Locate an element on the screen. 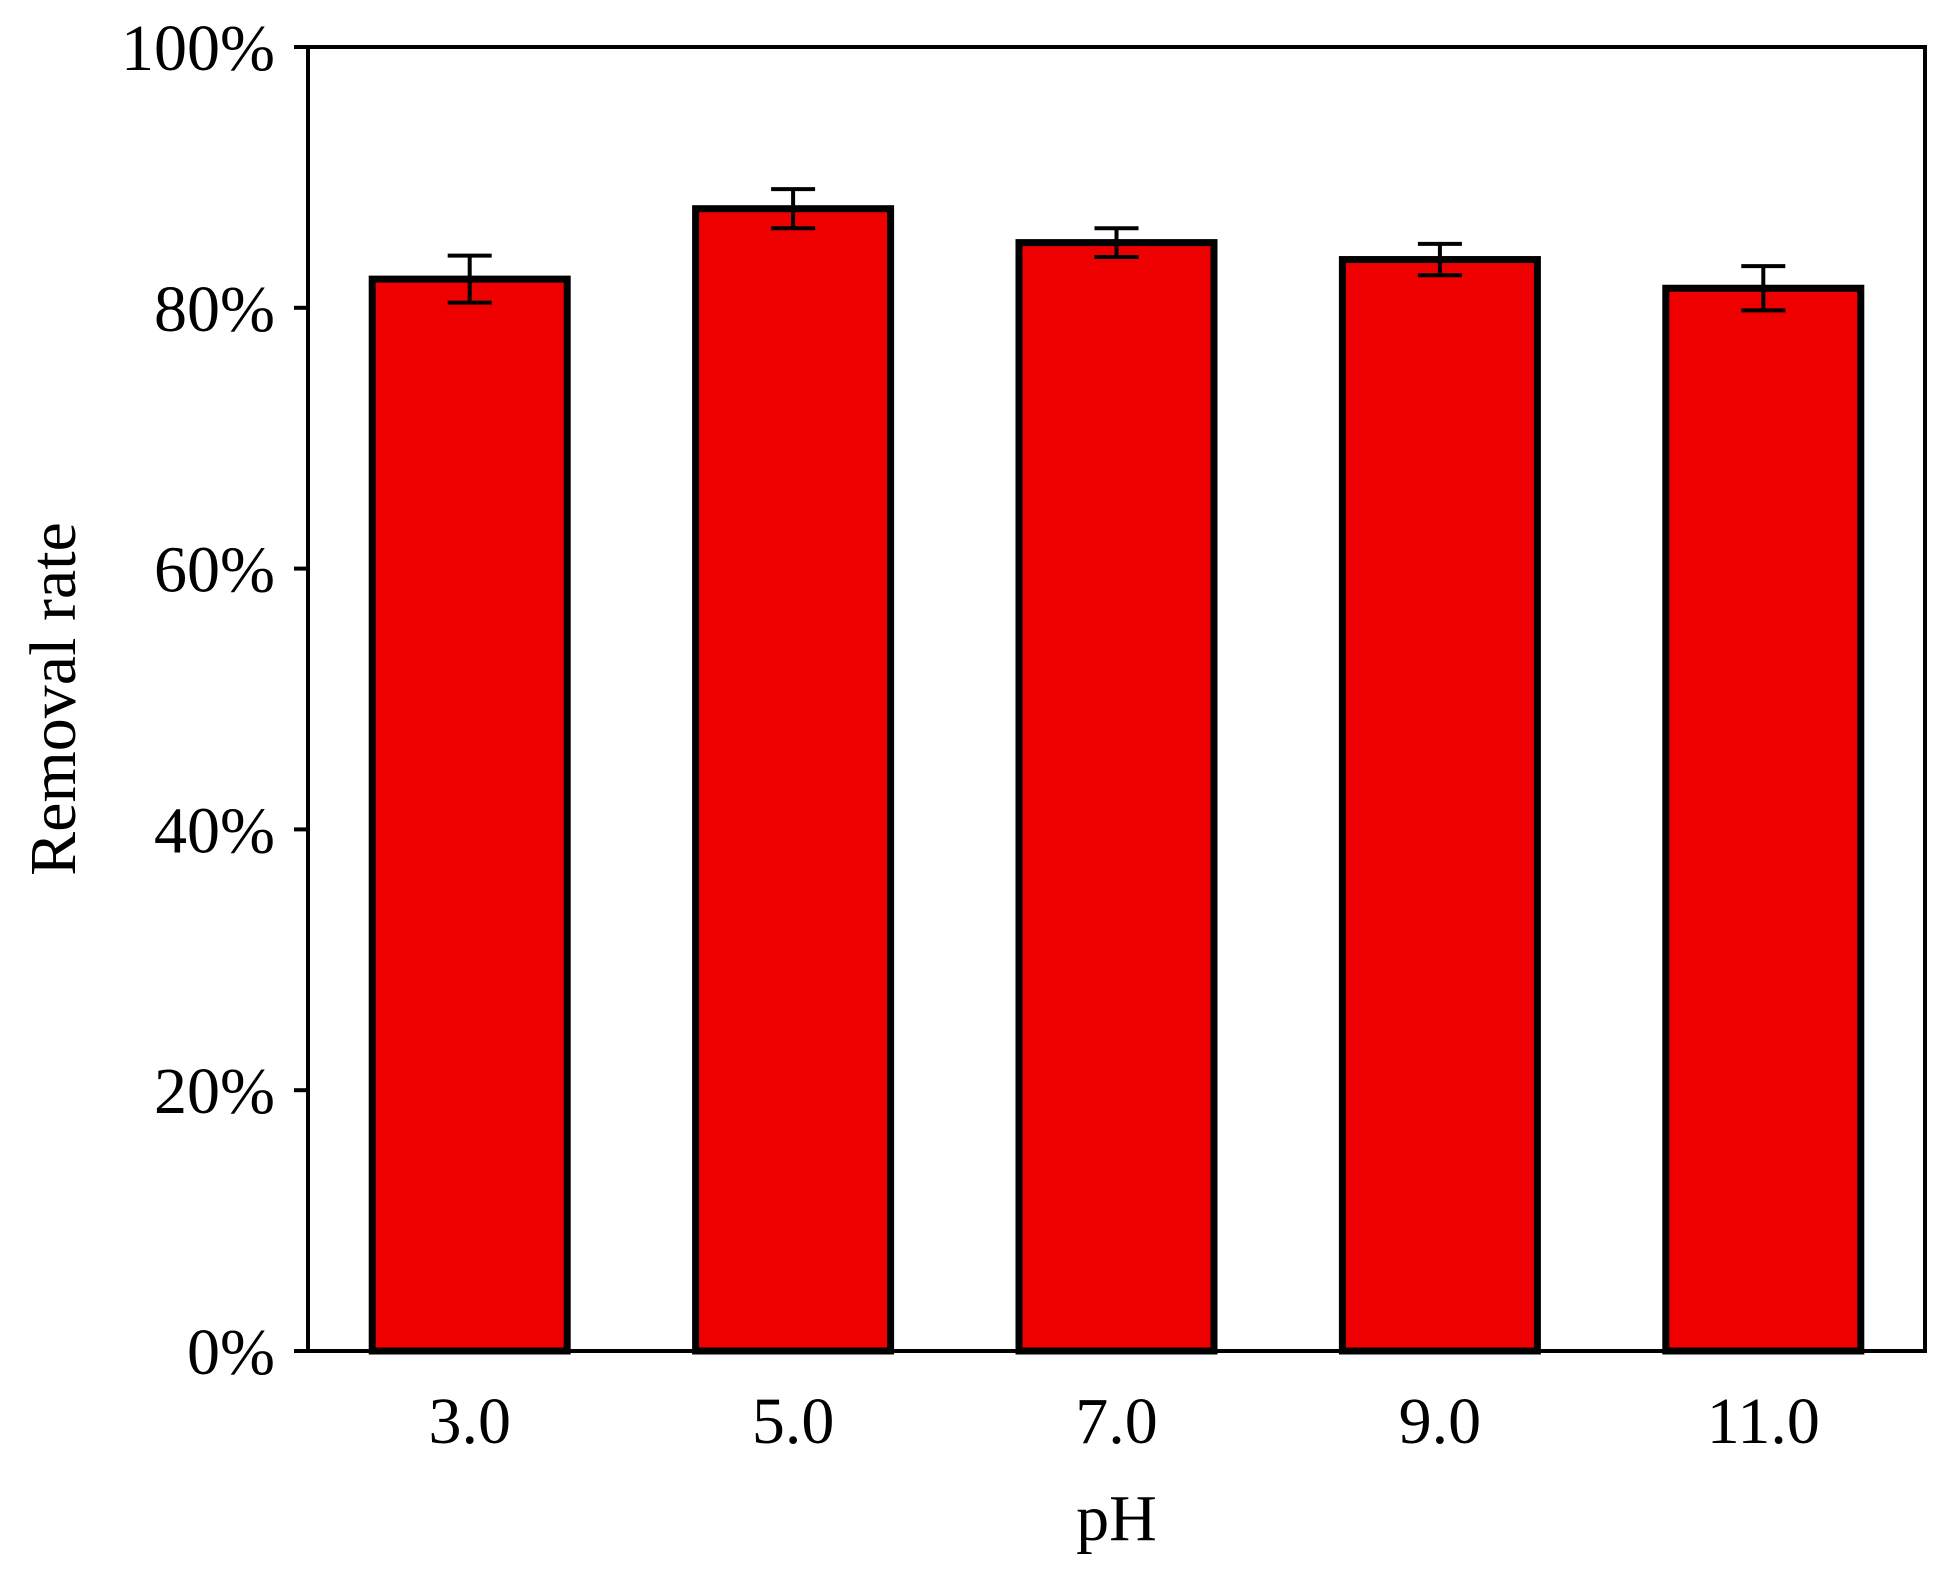  y-tick-label: 80% is located at coordinates (214, 309).